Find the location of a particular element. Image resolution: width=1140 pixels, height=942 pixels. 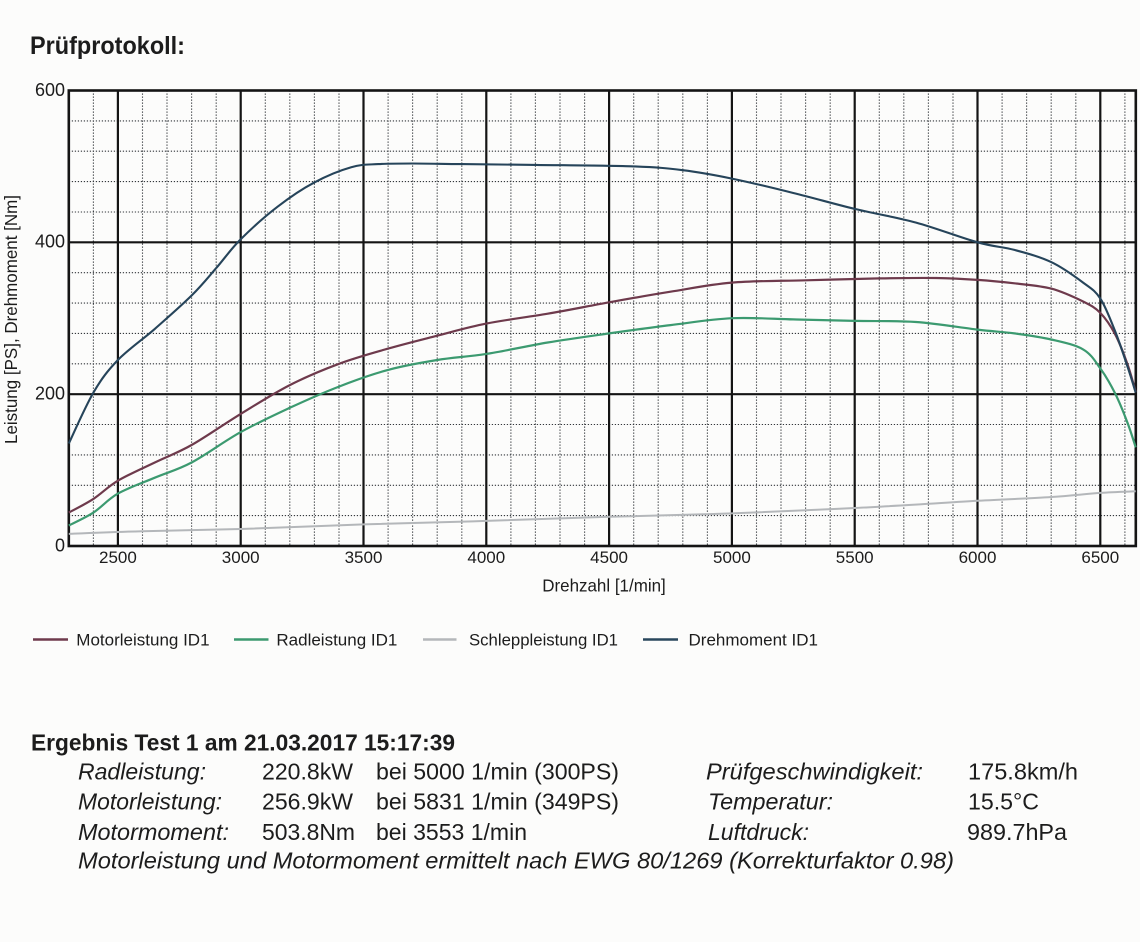

svg-text: Schleppleistung ID1 is located at coordinates (543, 640).